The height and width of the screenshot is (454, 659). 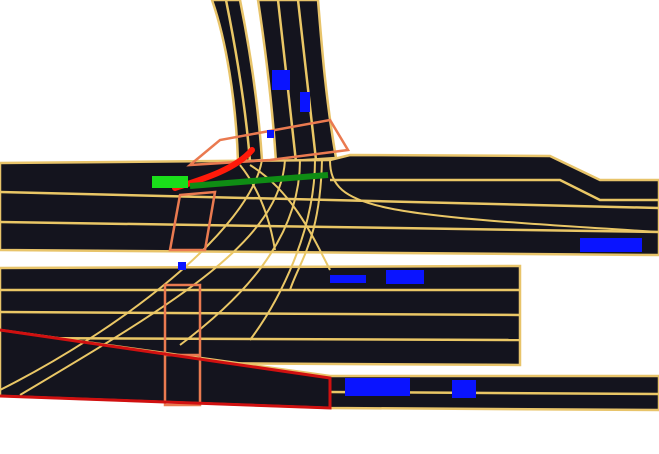 I want to click on ego-vehicle, so click(x=170, y=182).